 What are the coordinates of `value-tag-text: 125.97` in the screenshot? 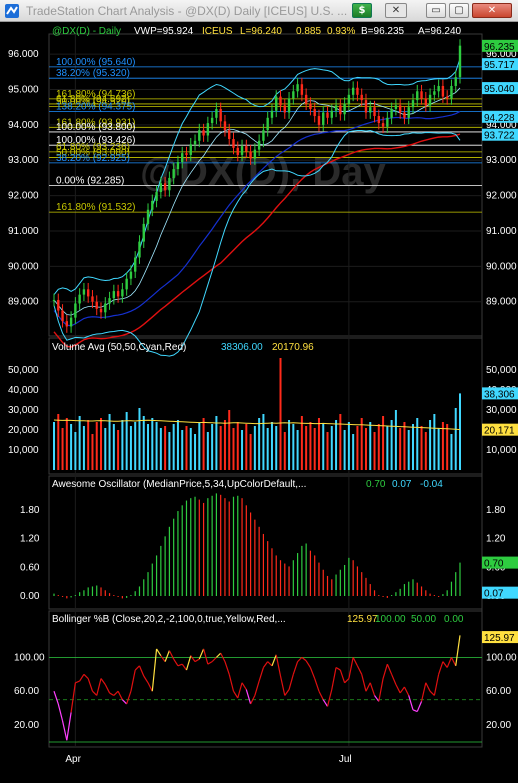 It's located at (499, 638).